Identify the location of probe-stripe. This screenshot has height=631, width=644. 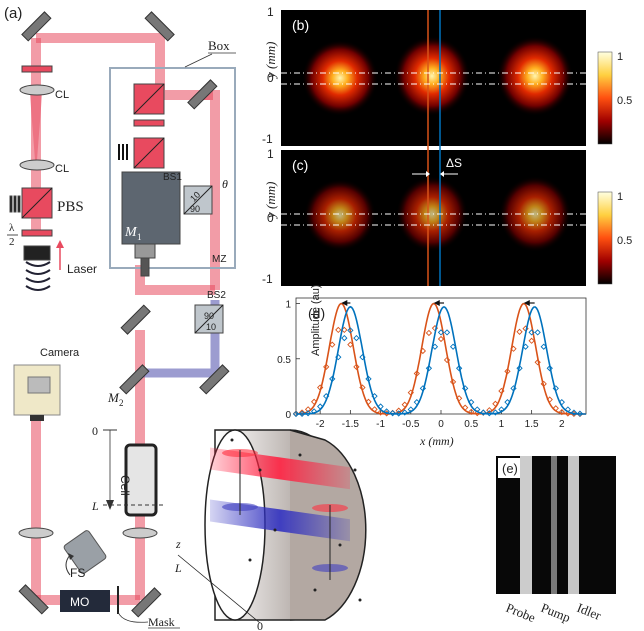
(526, 525).